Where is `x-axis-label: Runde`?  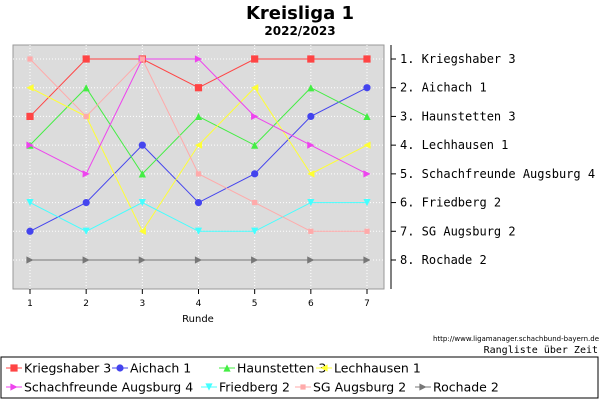
x-axis-label: Runde is located at coordinates (198, 319).